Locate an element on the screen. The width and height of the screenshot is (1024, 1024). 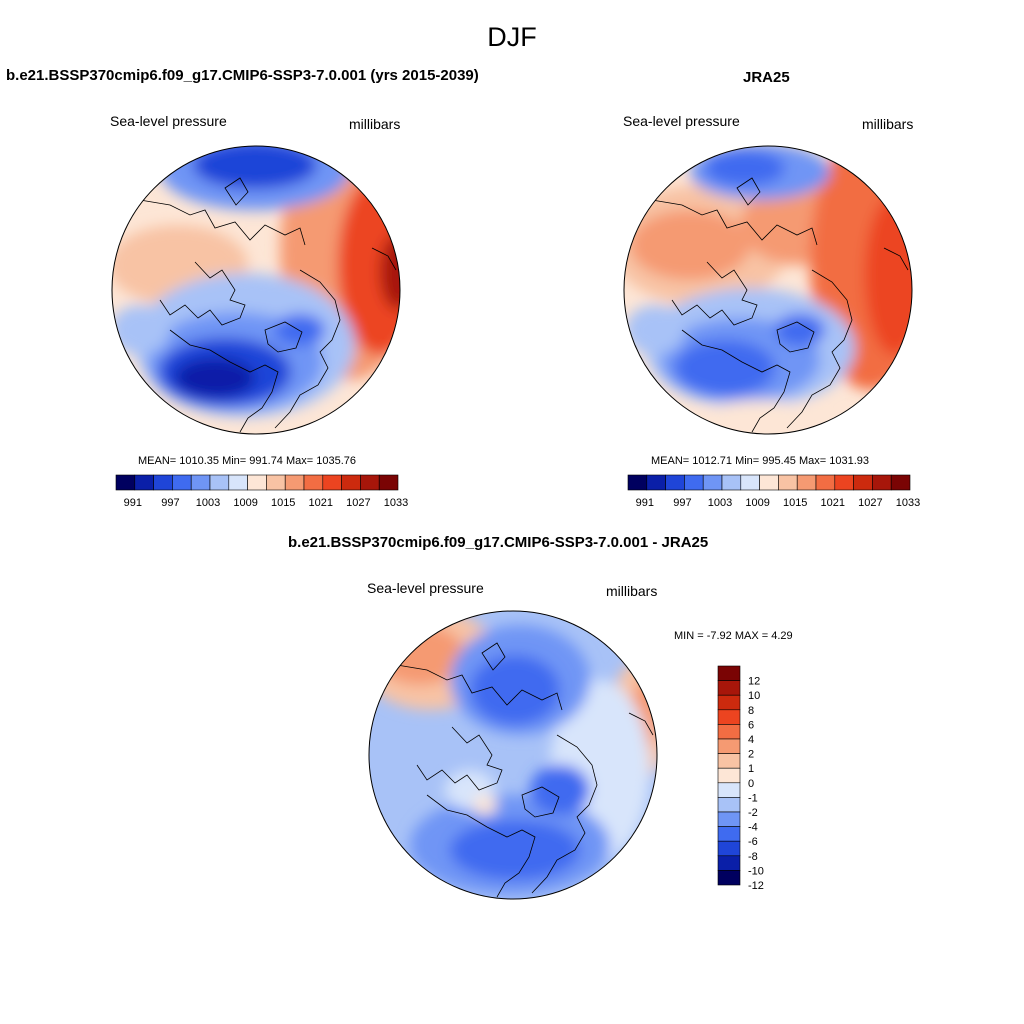
panel1-colorbar-tick-label: 1009 is located at coordinates (245, 503).